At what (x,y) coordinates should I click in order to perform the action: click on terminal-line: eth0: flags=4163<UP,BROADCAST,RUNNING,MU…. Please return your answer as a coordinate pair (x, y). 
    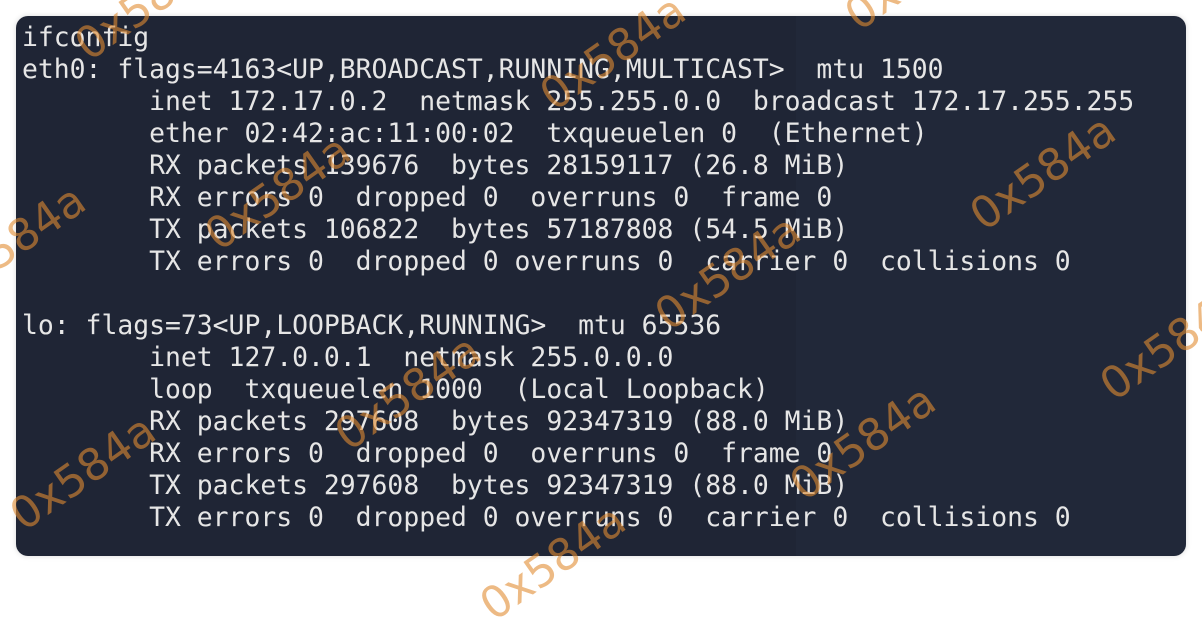
    Looking at the image, I should click on (483, 69).